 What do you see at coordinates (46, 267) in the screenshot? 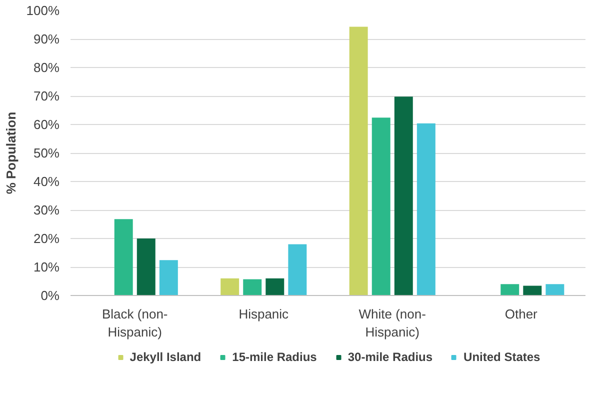
I see `y-tick-label: 10%` at bounding box center [46, 267].